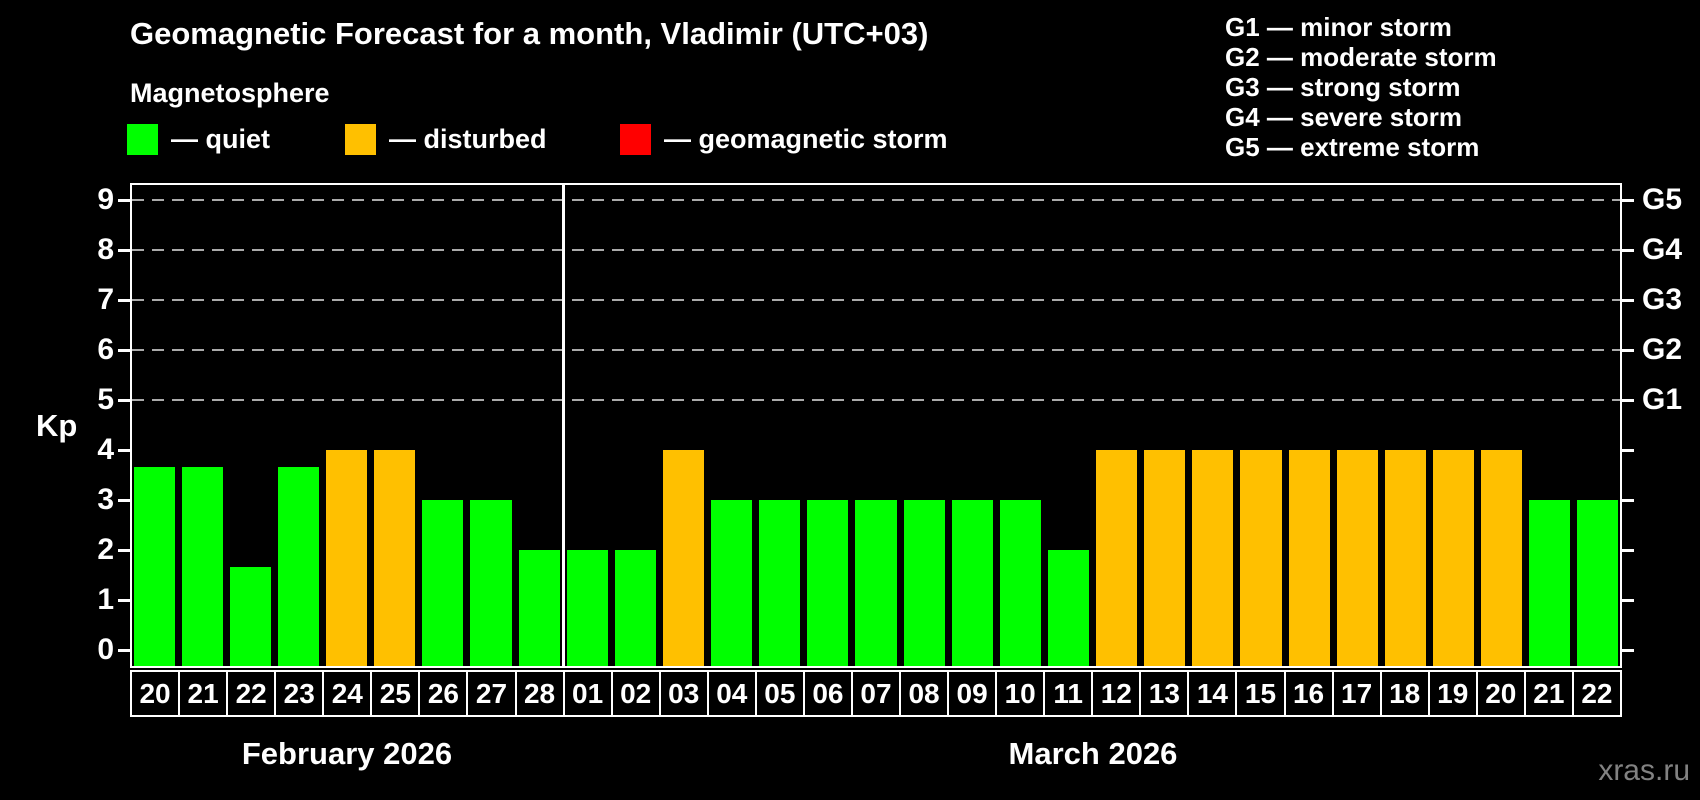 This screenshot has width=1700, height=800. What do you see at coordinates (220, 139) in the screenshot?
I see `legend-label-quiet: — quiet` at bounding box center [220, 139].